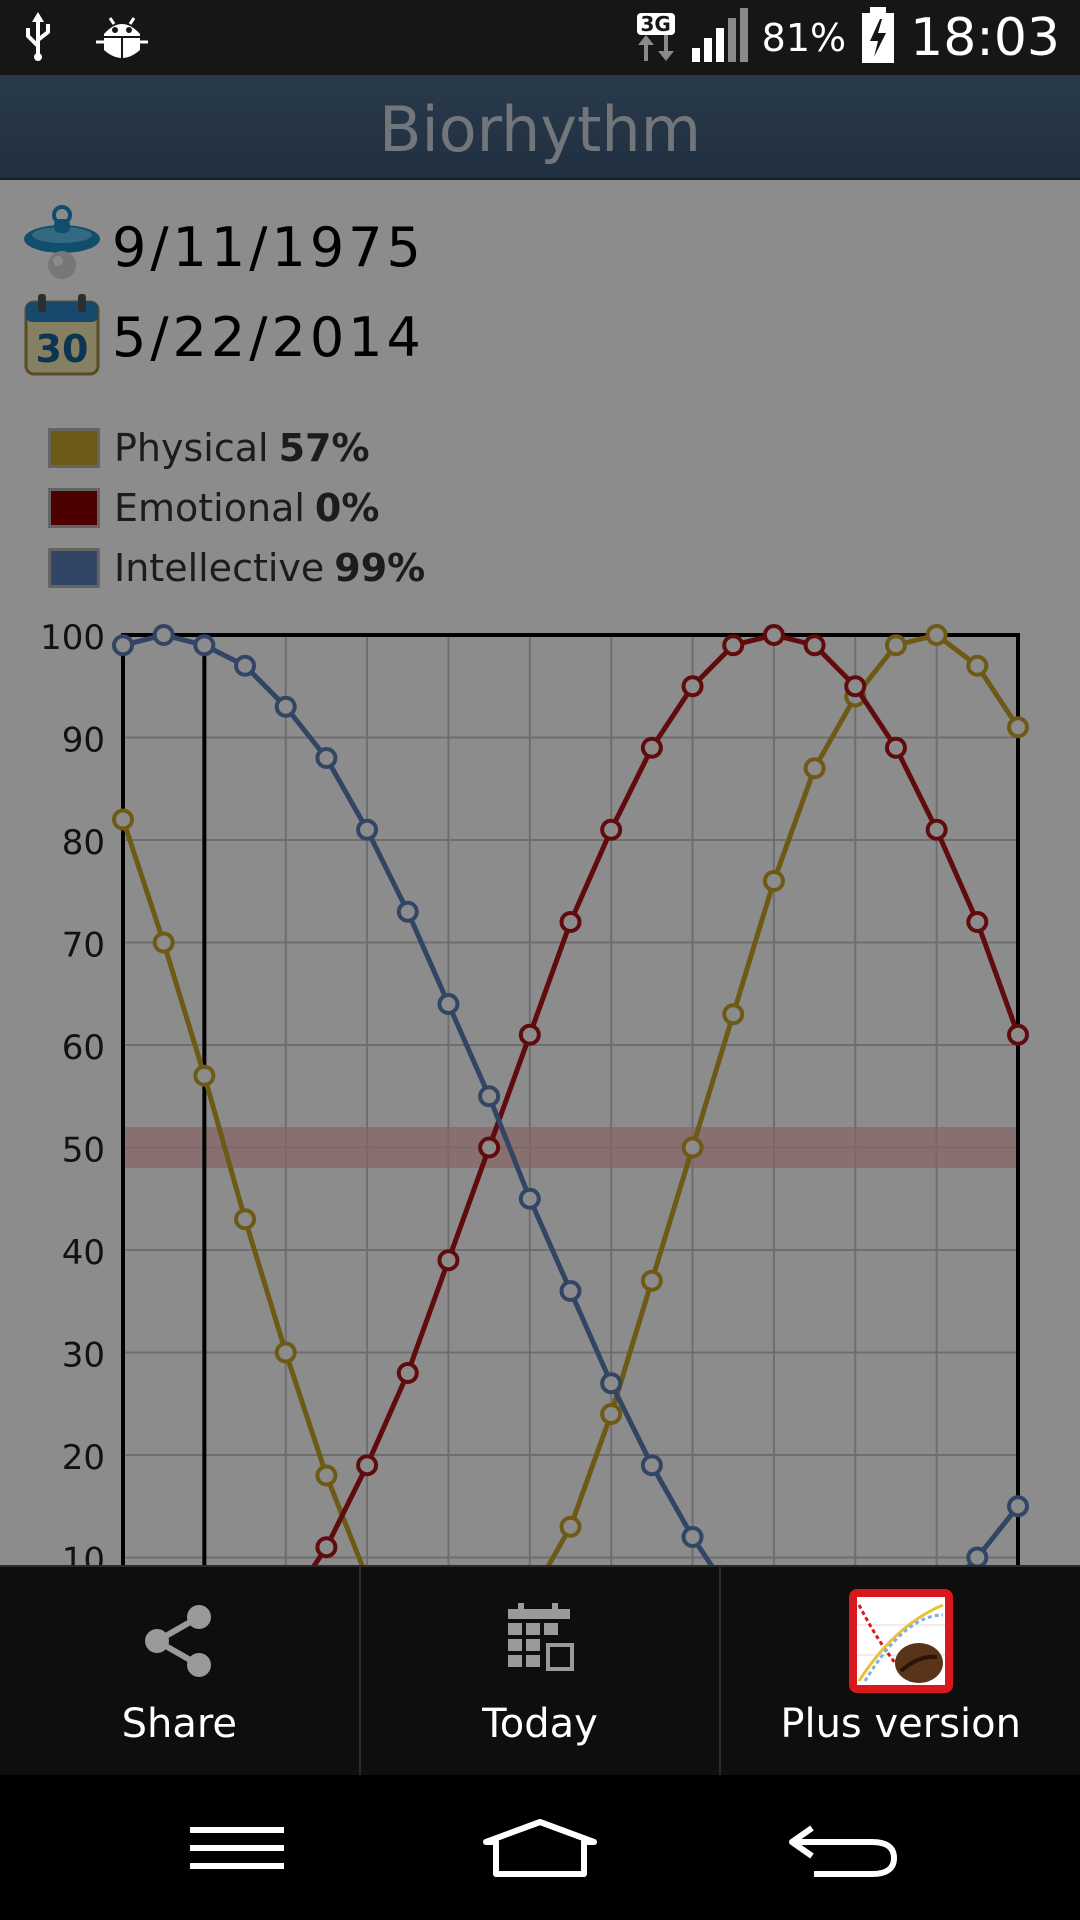  I want to click on today-label: Today, so click(540, 1724).